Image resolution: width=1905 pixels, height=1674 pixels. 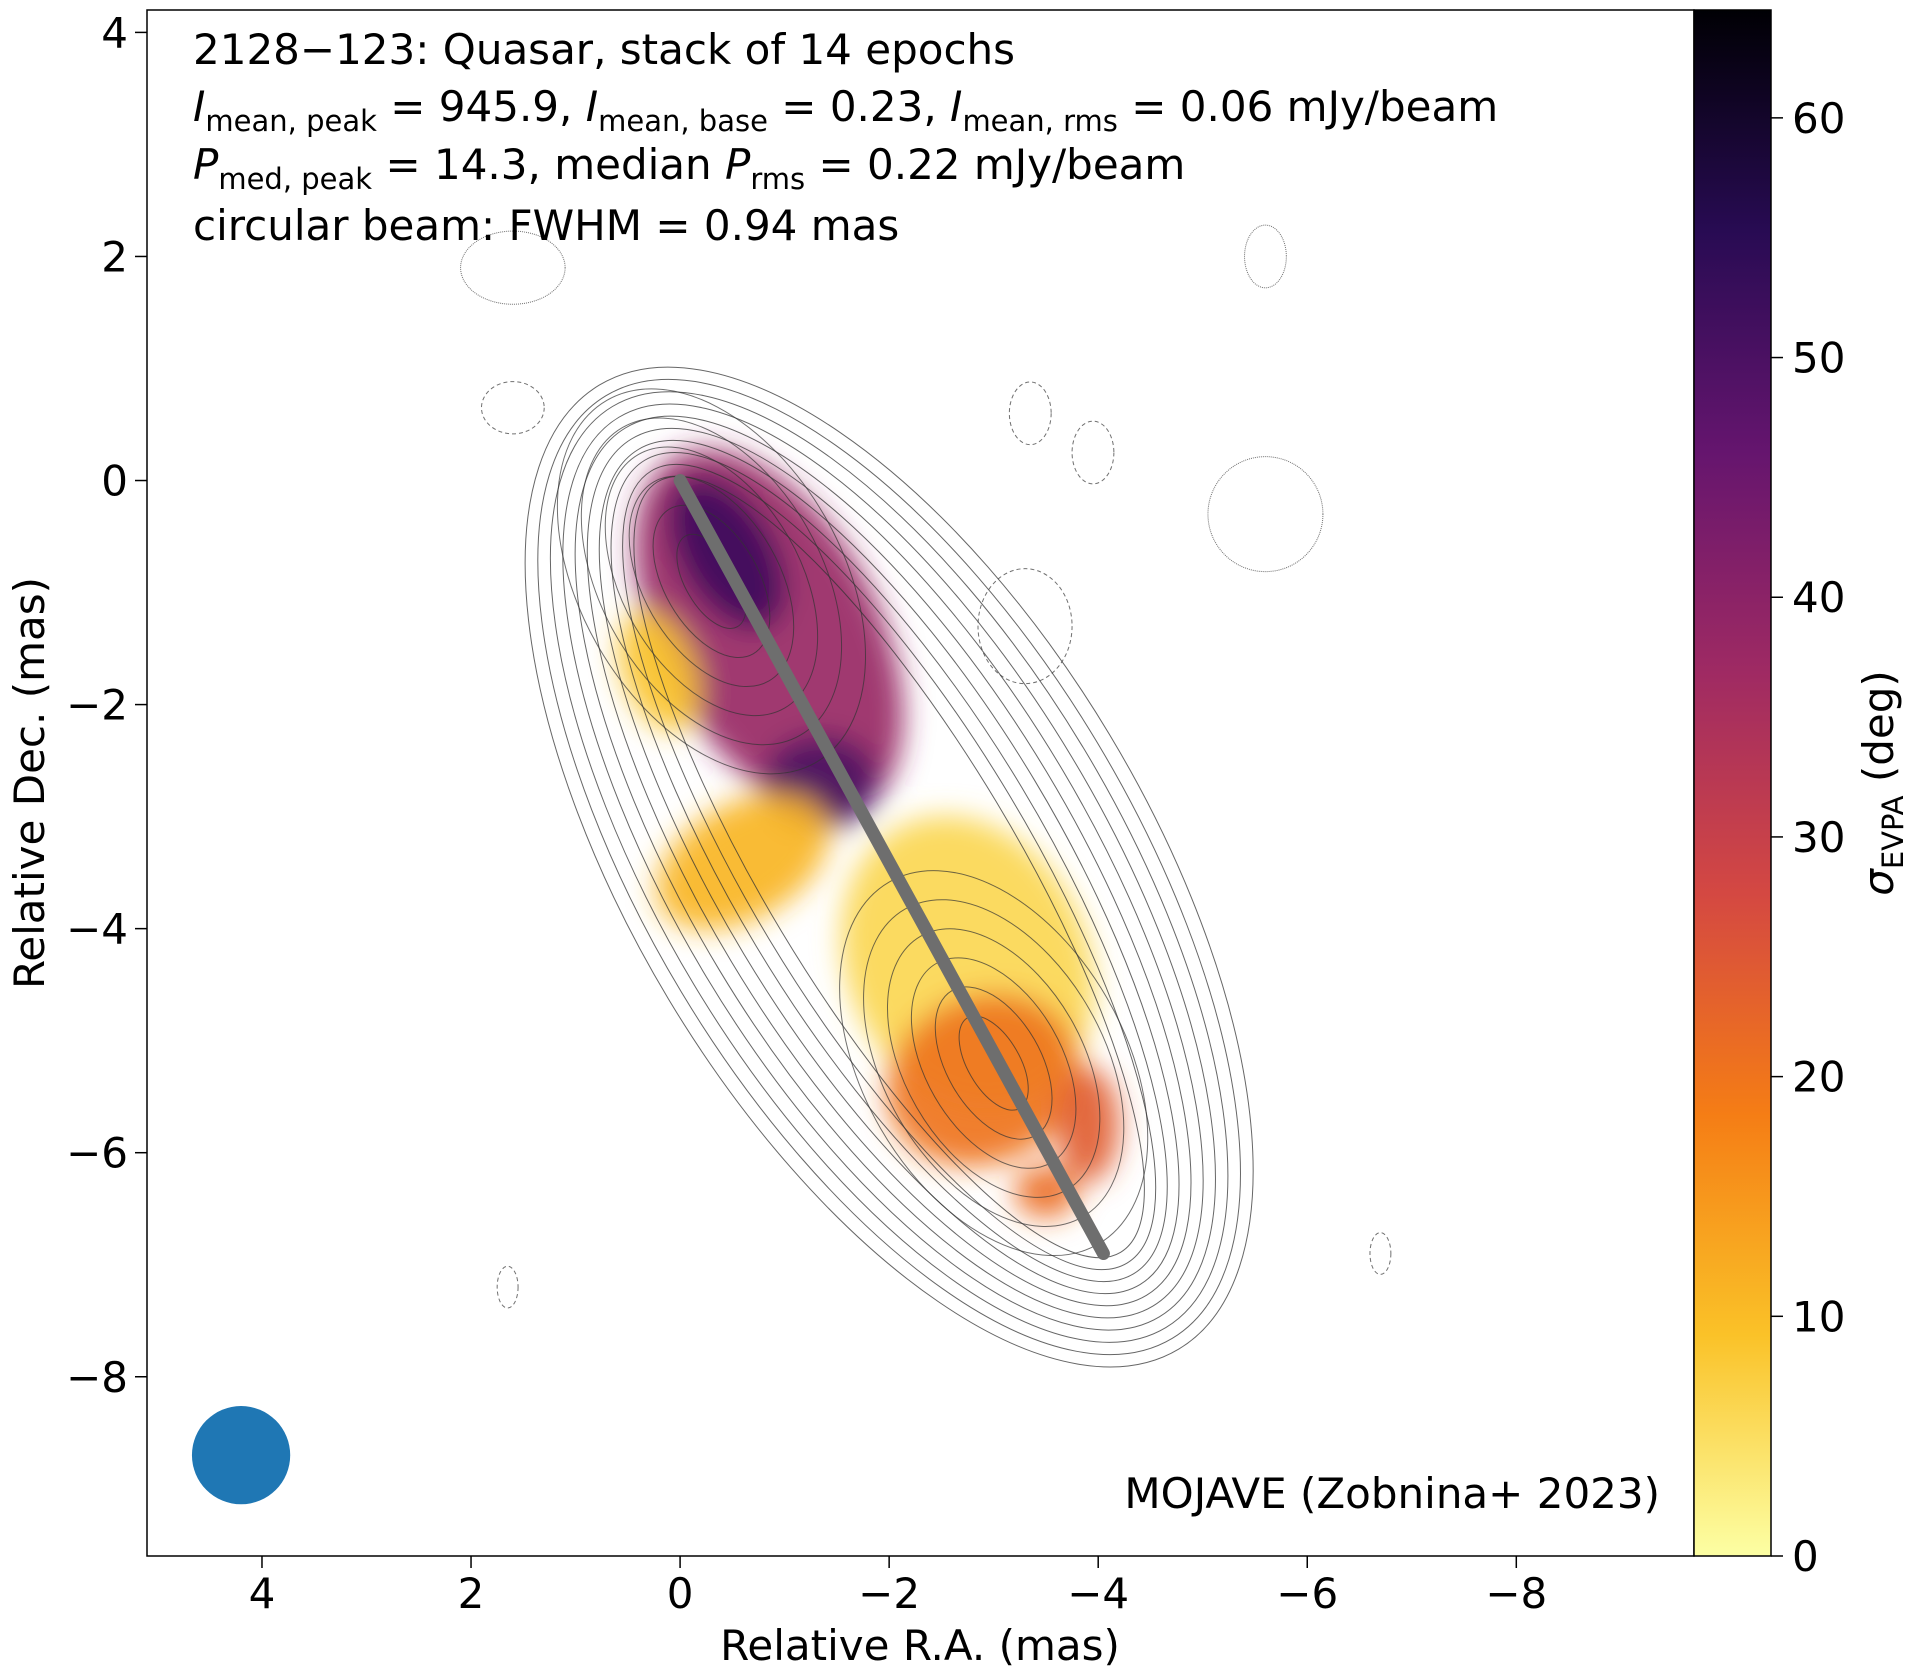 What do you see at coordinates (304, 49) in the screenshot?
I see `source-name: 2128−123` at bounding box center [304, 49].